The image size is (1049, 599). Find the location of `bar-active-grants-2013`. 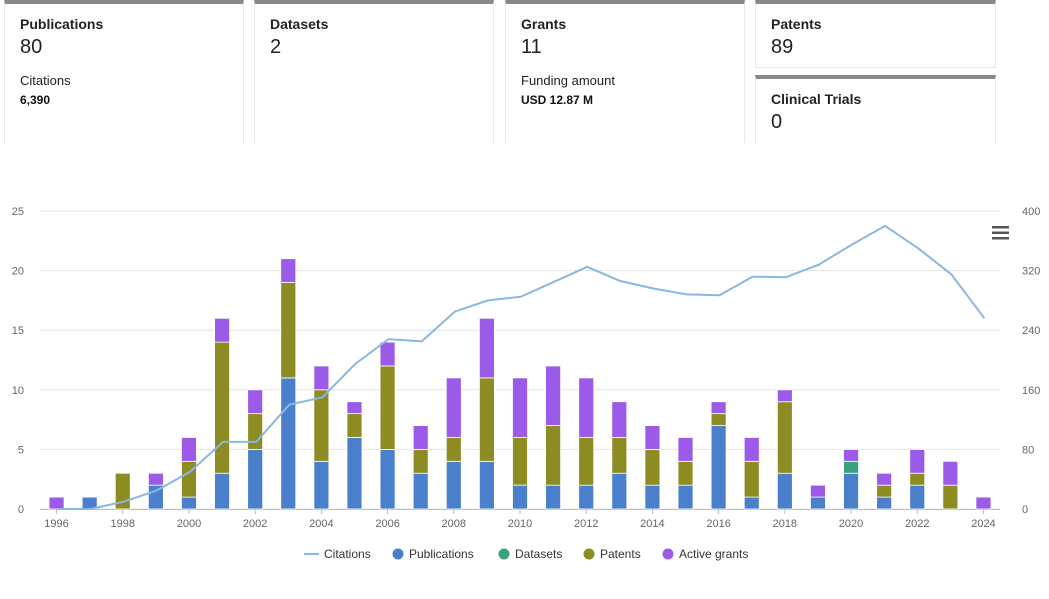

bar-active-grants-2013 is located at coordinates (619, 419).